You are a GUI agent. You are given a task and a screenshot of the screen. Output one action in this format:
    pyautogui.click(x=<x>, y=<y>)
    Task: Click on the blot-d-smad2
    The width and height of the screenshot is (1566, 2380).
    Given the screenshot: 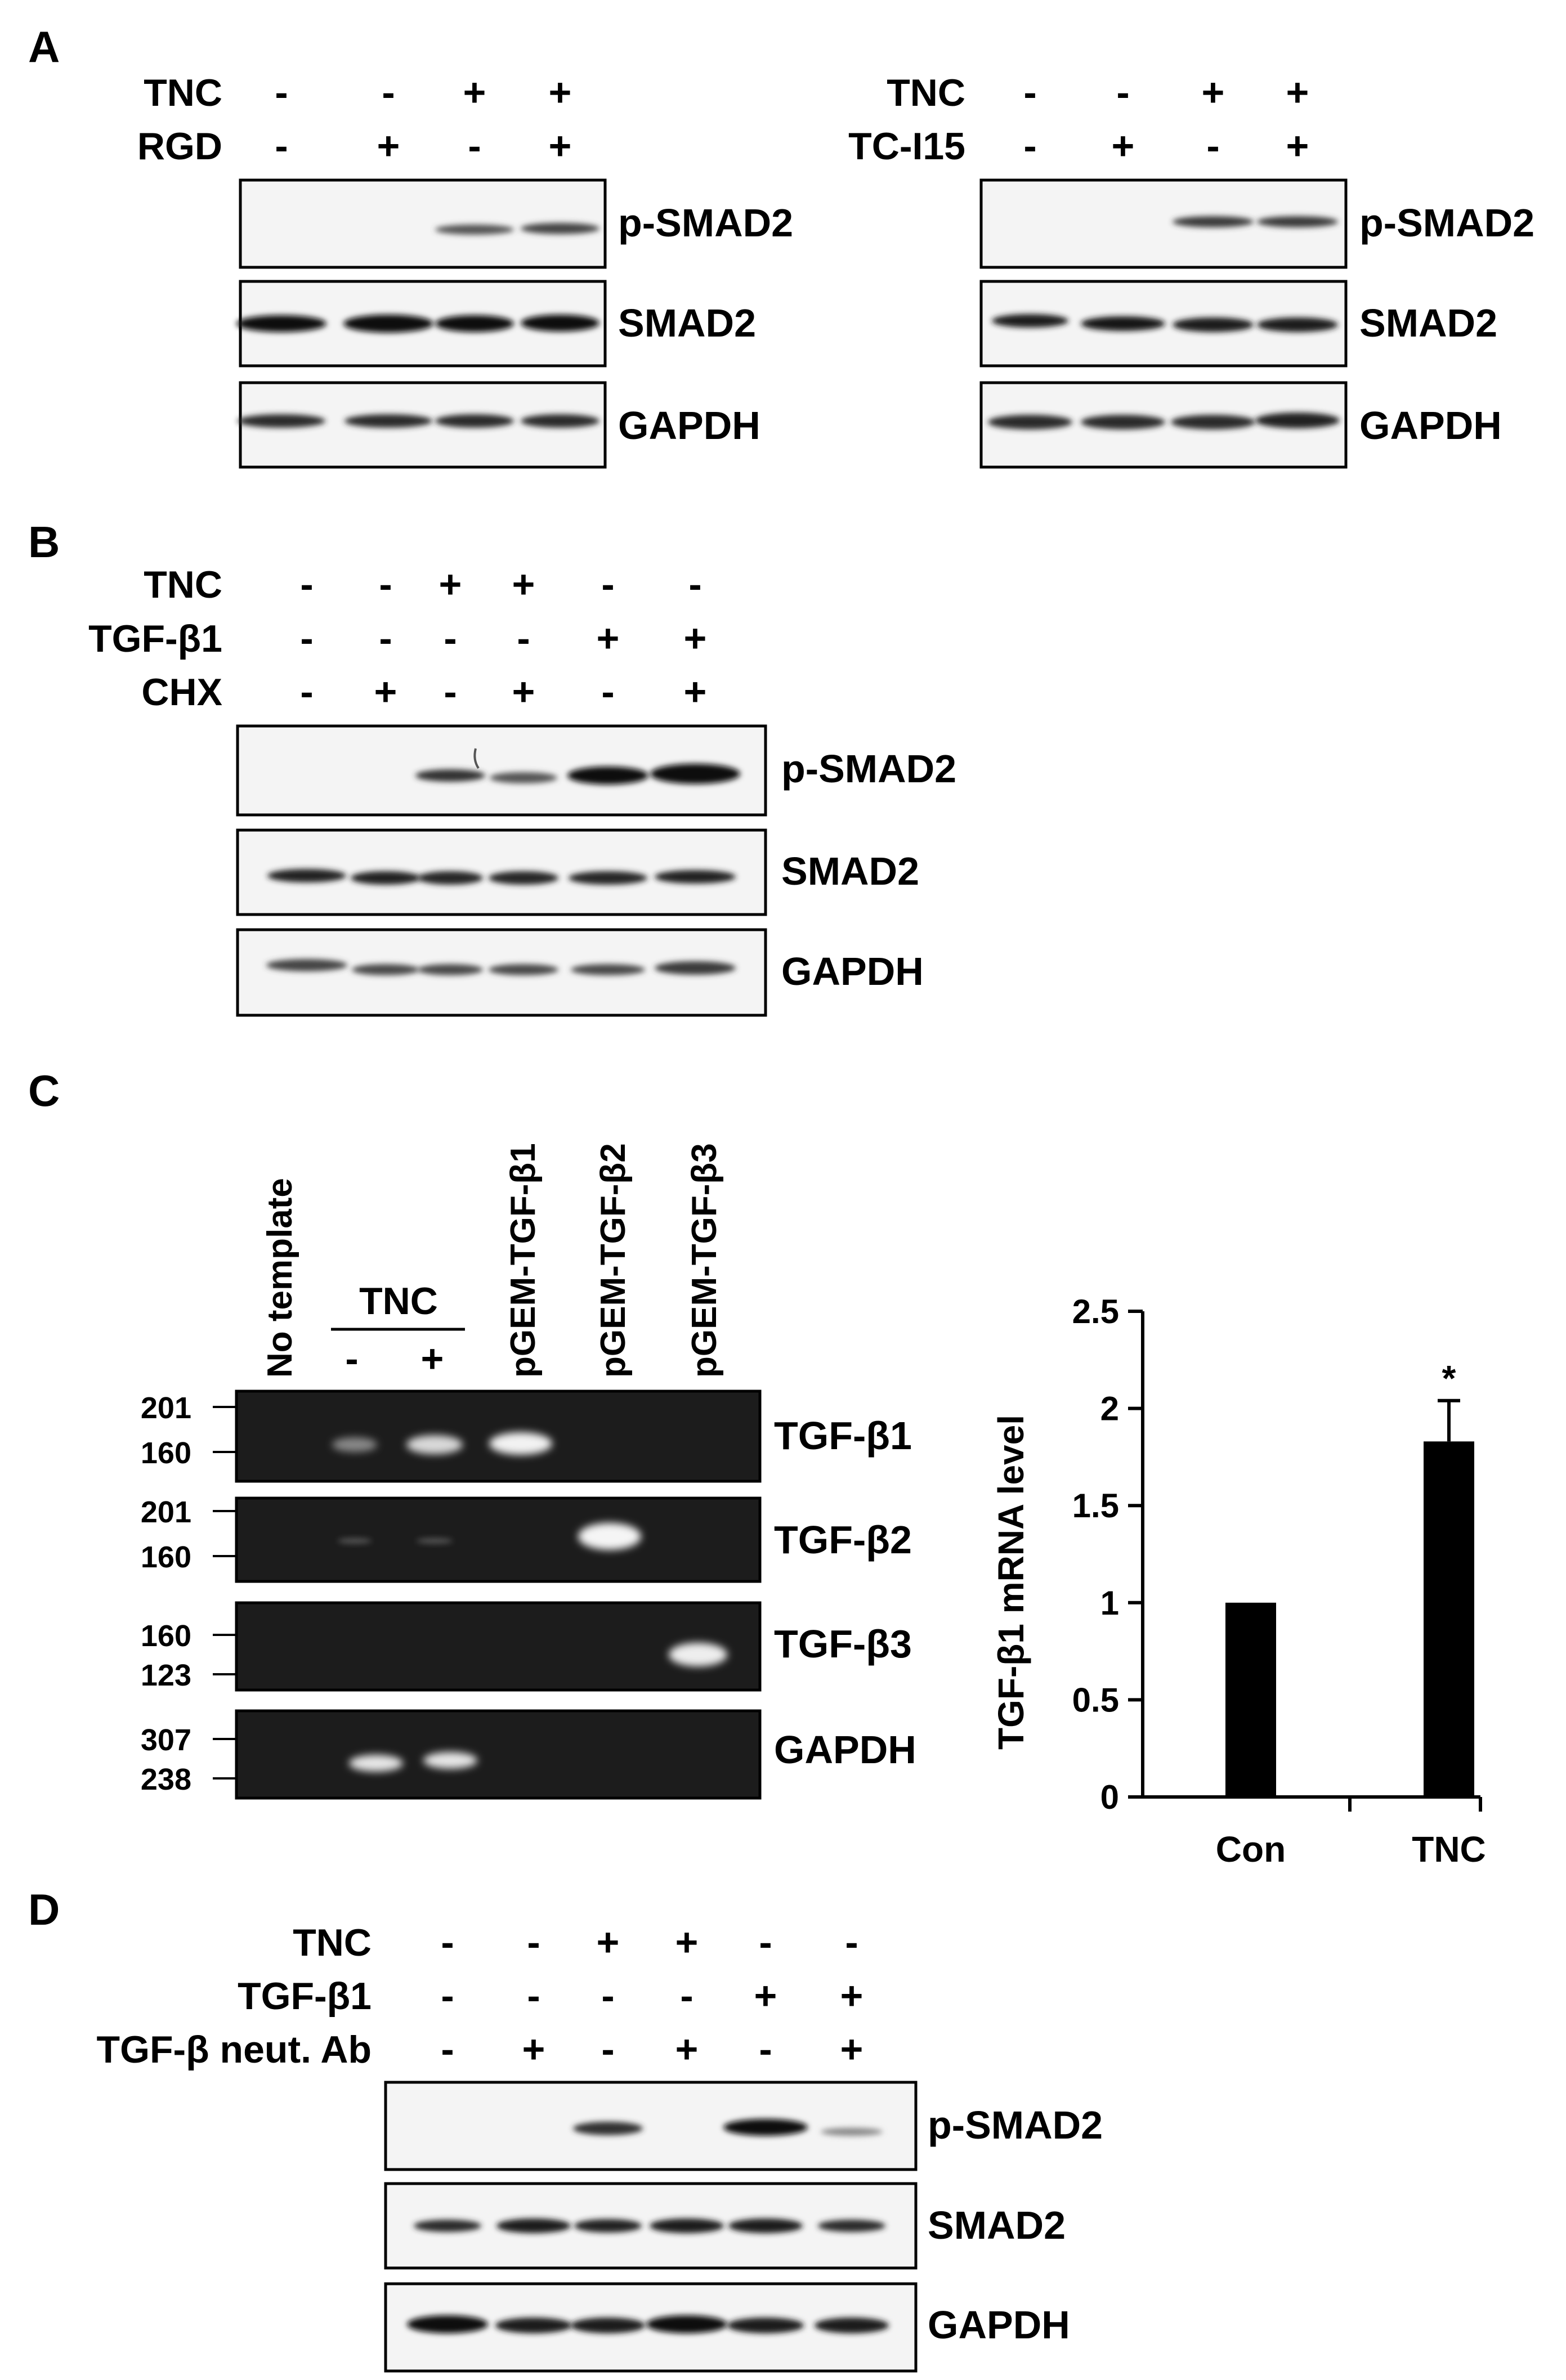 What is the action you would take?
    pyautogui.click(x=651, y=2226)
    